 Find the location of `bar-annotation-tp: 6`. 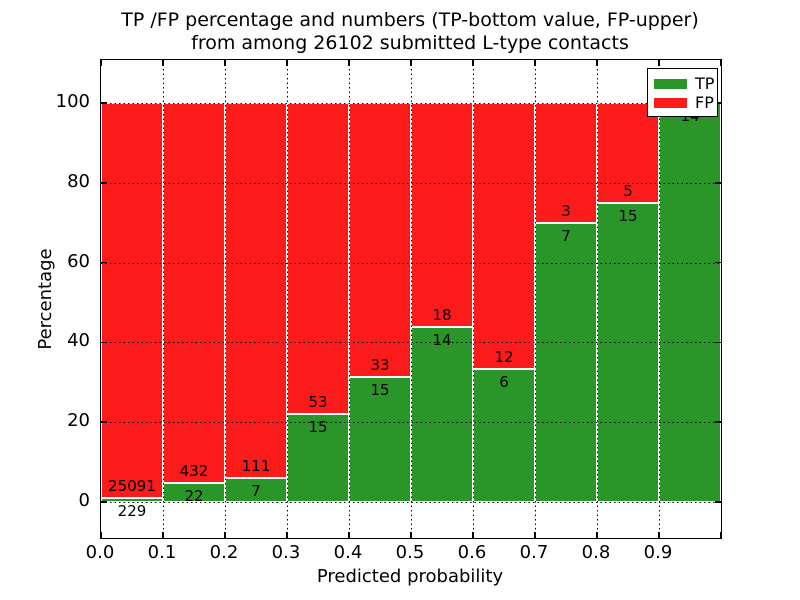

bar-annotation-tp: 6 is located at coordinates (504, 382).